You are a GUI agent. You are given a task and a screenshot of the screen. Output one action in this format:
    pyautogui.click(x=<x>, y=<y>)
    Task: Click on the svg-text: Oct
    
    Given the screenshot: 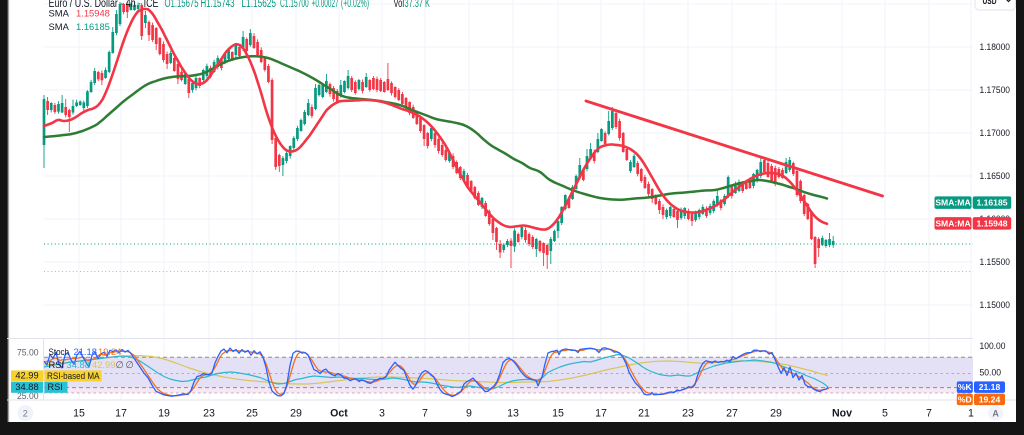 What is the action you would take?
    pyautogui.click(x=339, y=414)
    